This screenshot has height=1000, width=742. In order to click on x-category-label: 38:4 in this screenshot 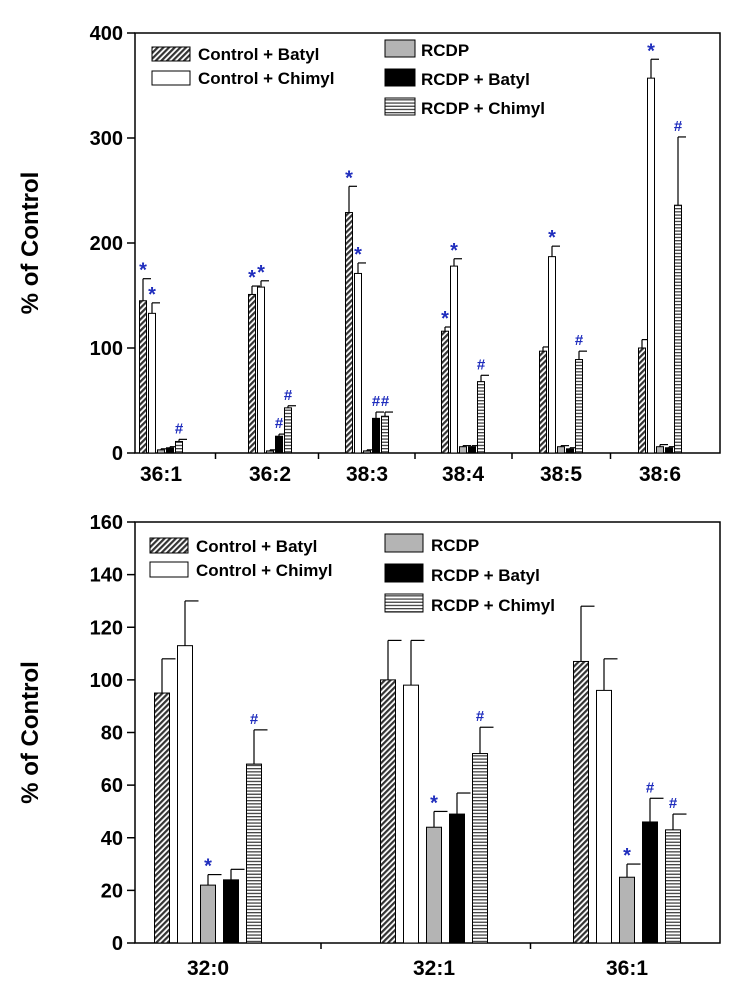, I will do `click(463, 474)`.